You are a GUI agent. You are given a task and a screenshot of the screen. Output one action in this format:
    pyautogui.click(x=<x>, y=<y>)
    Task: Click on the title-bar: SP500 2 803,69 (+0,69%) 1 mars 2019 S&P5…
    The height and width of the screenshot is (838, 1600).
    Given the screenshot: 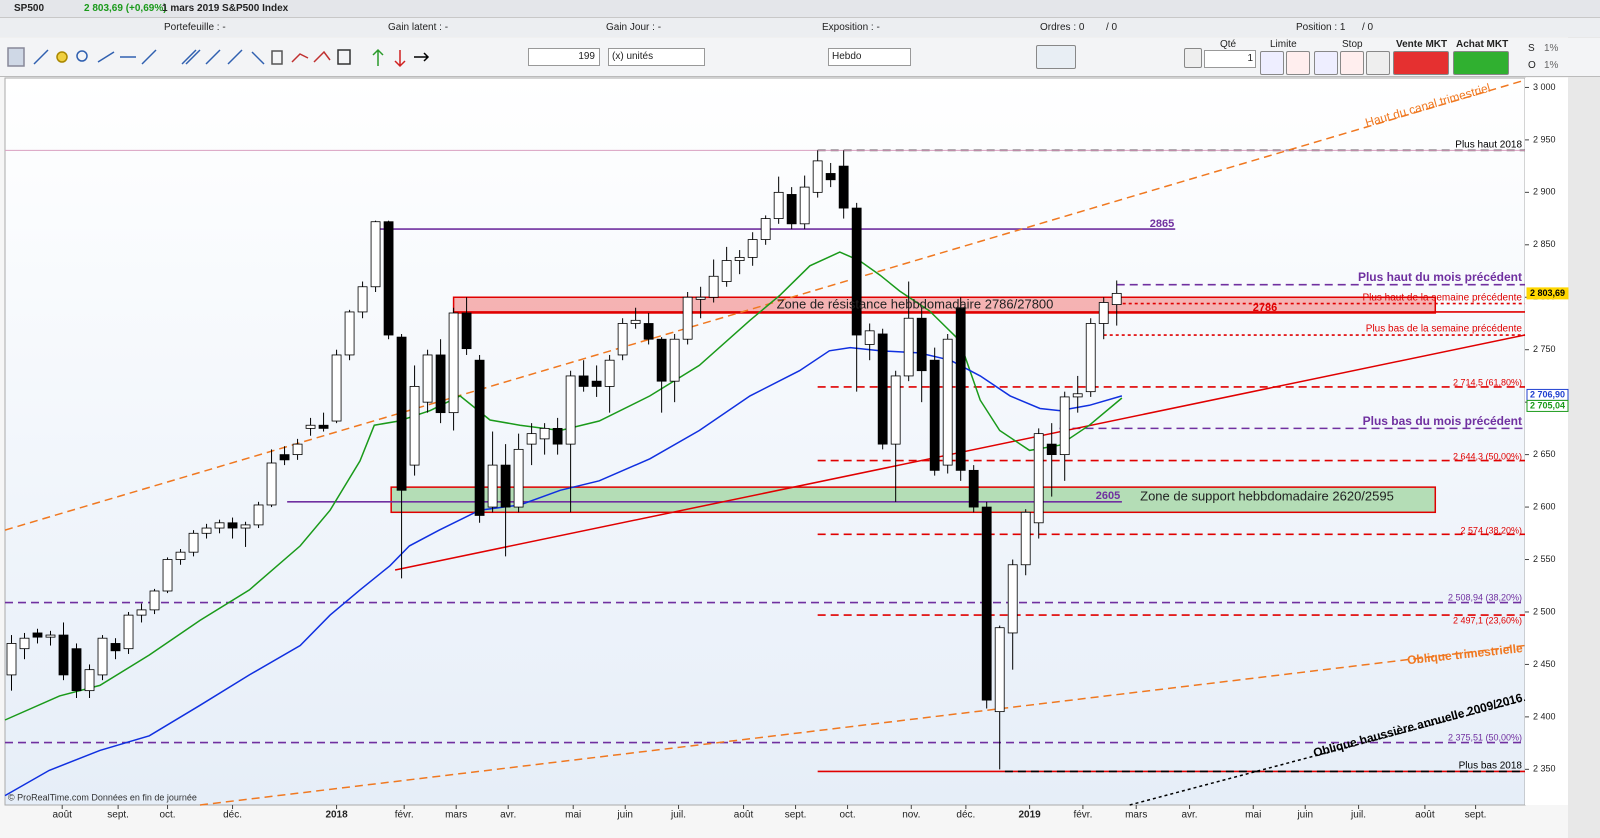 What is the action you would take?
    pyautogui.click(x=800, y=9)
    